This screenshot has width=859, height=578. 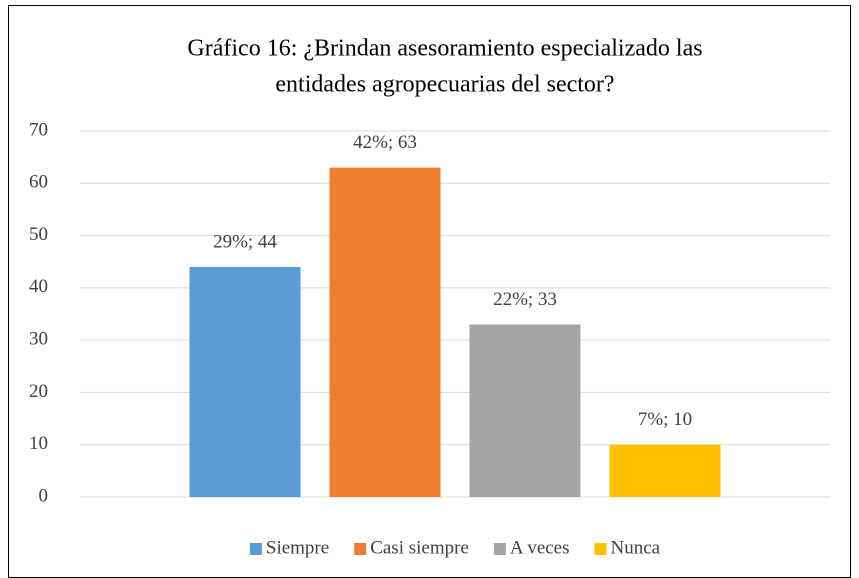 What do you see at coordinates (540, 547) in the screenshot?
I see `legend-label: A veces` at bounding box center [540, 547].